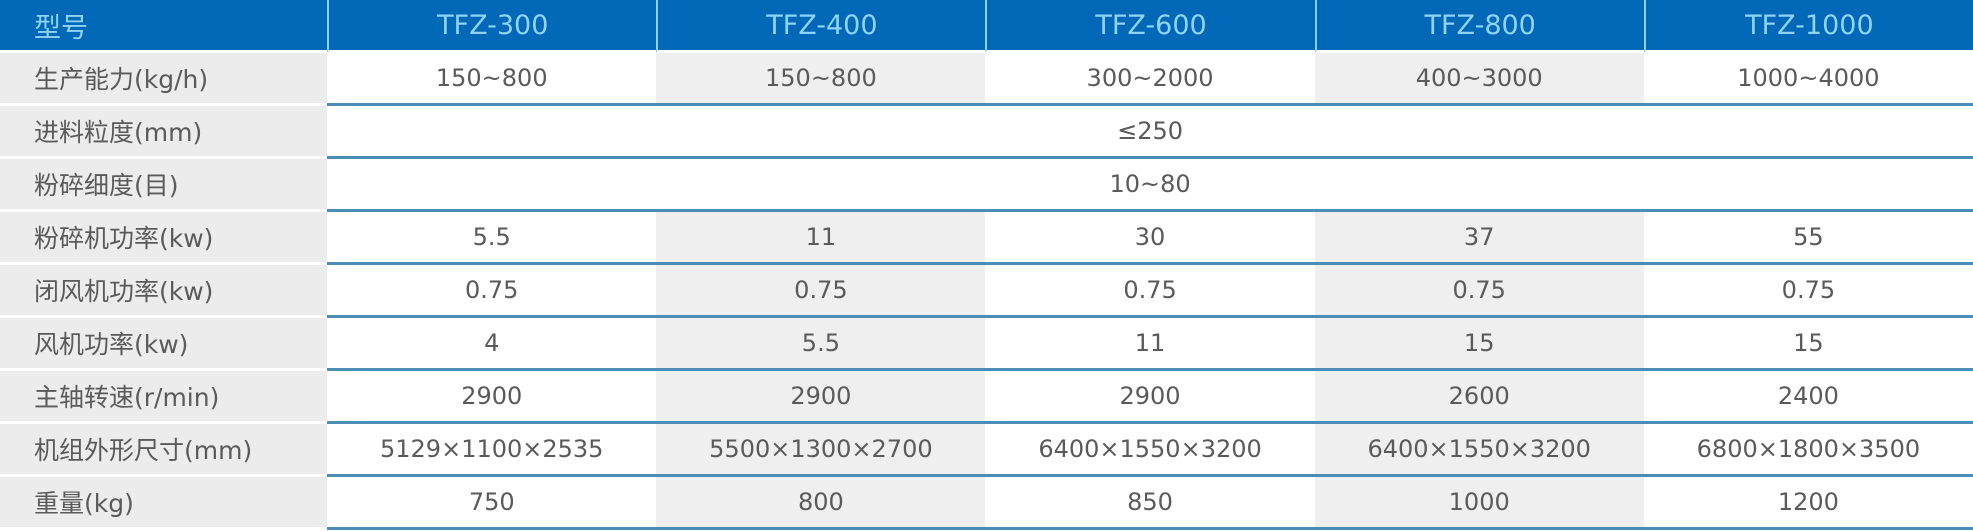 This screenshot has width=1973, height=531. Describe the element at coordinates (164, 79) in the screenshot. I see `row-label: 生产能力(kg/h)` at that location.